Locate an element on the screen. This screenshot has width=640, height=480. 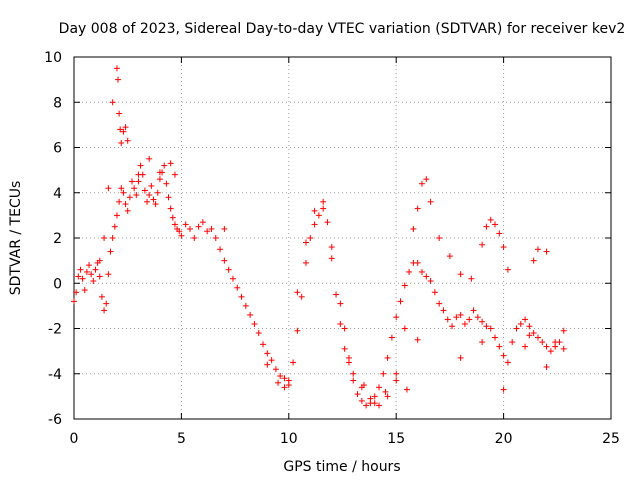
y-tick-label: -4 is located at coordinates (55, 375).